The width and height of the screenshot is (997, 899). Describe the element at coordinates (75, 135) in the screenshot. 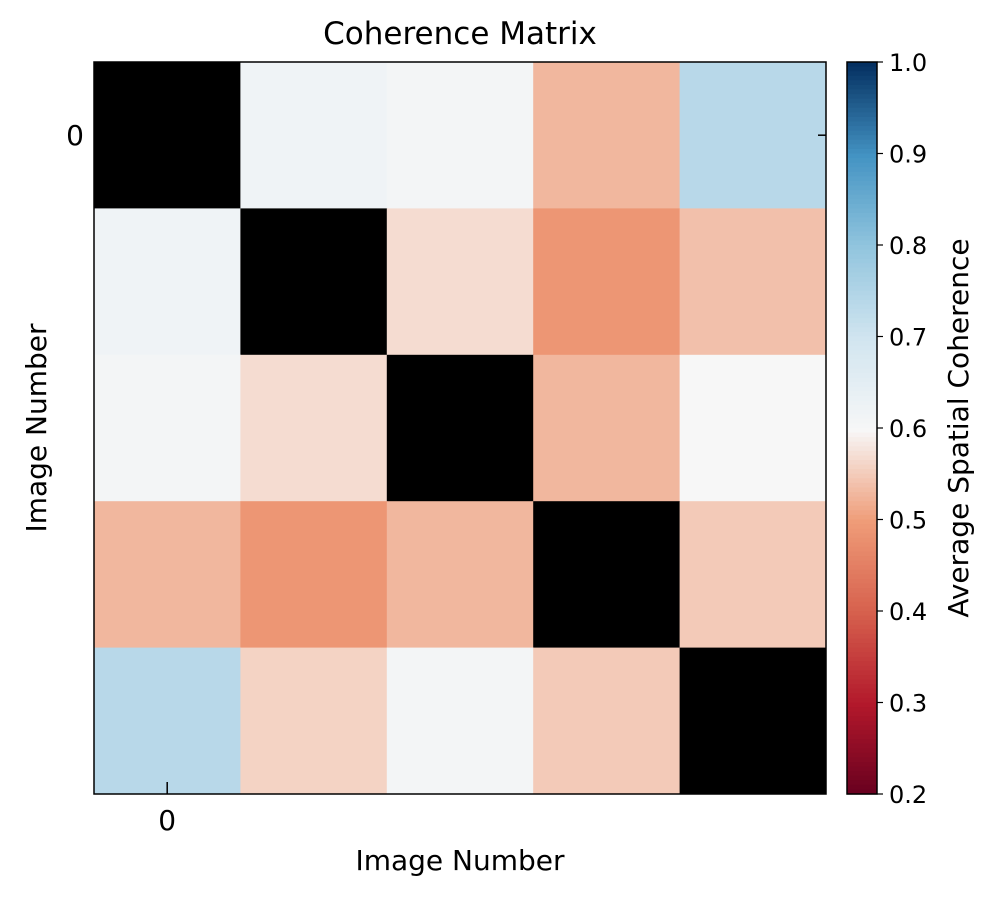

I see `y-tick-label: 0` at that location.